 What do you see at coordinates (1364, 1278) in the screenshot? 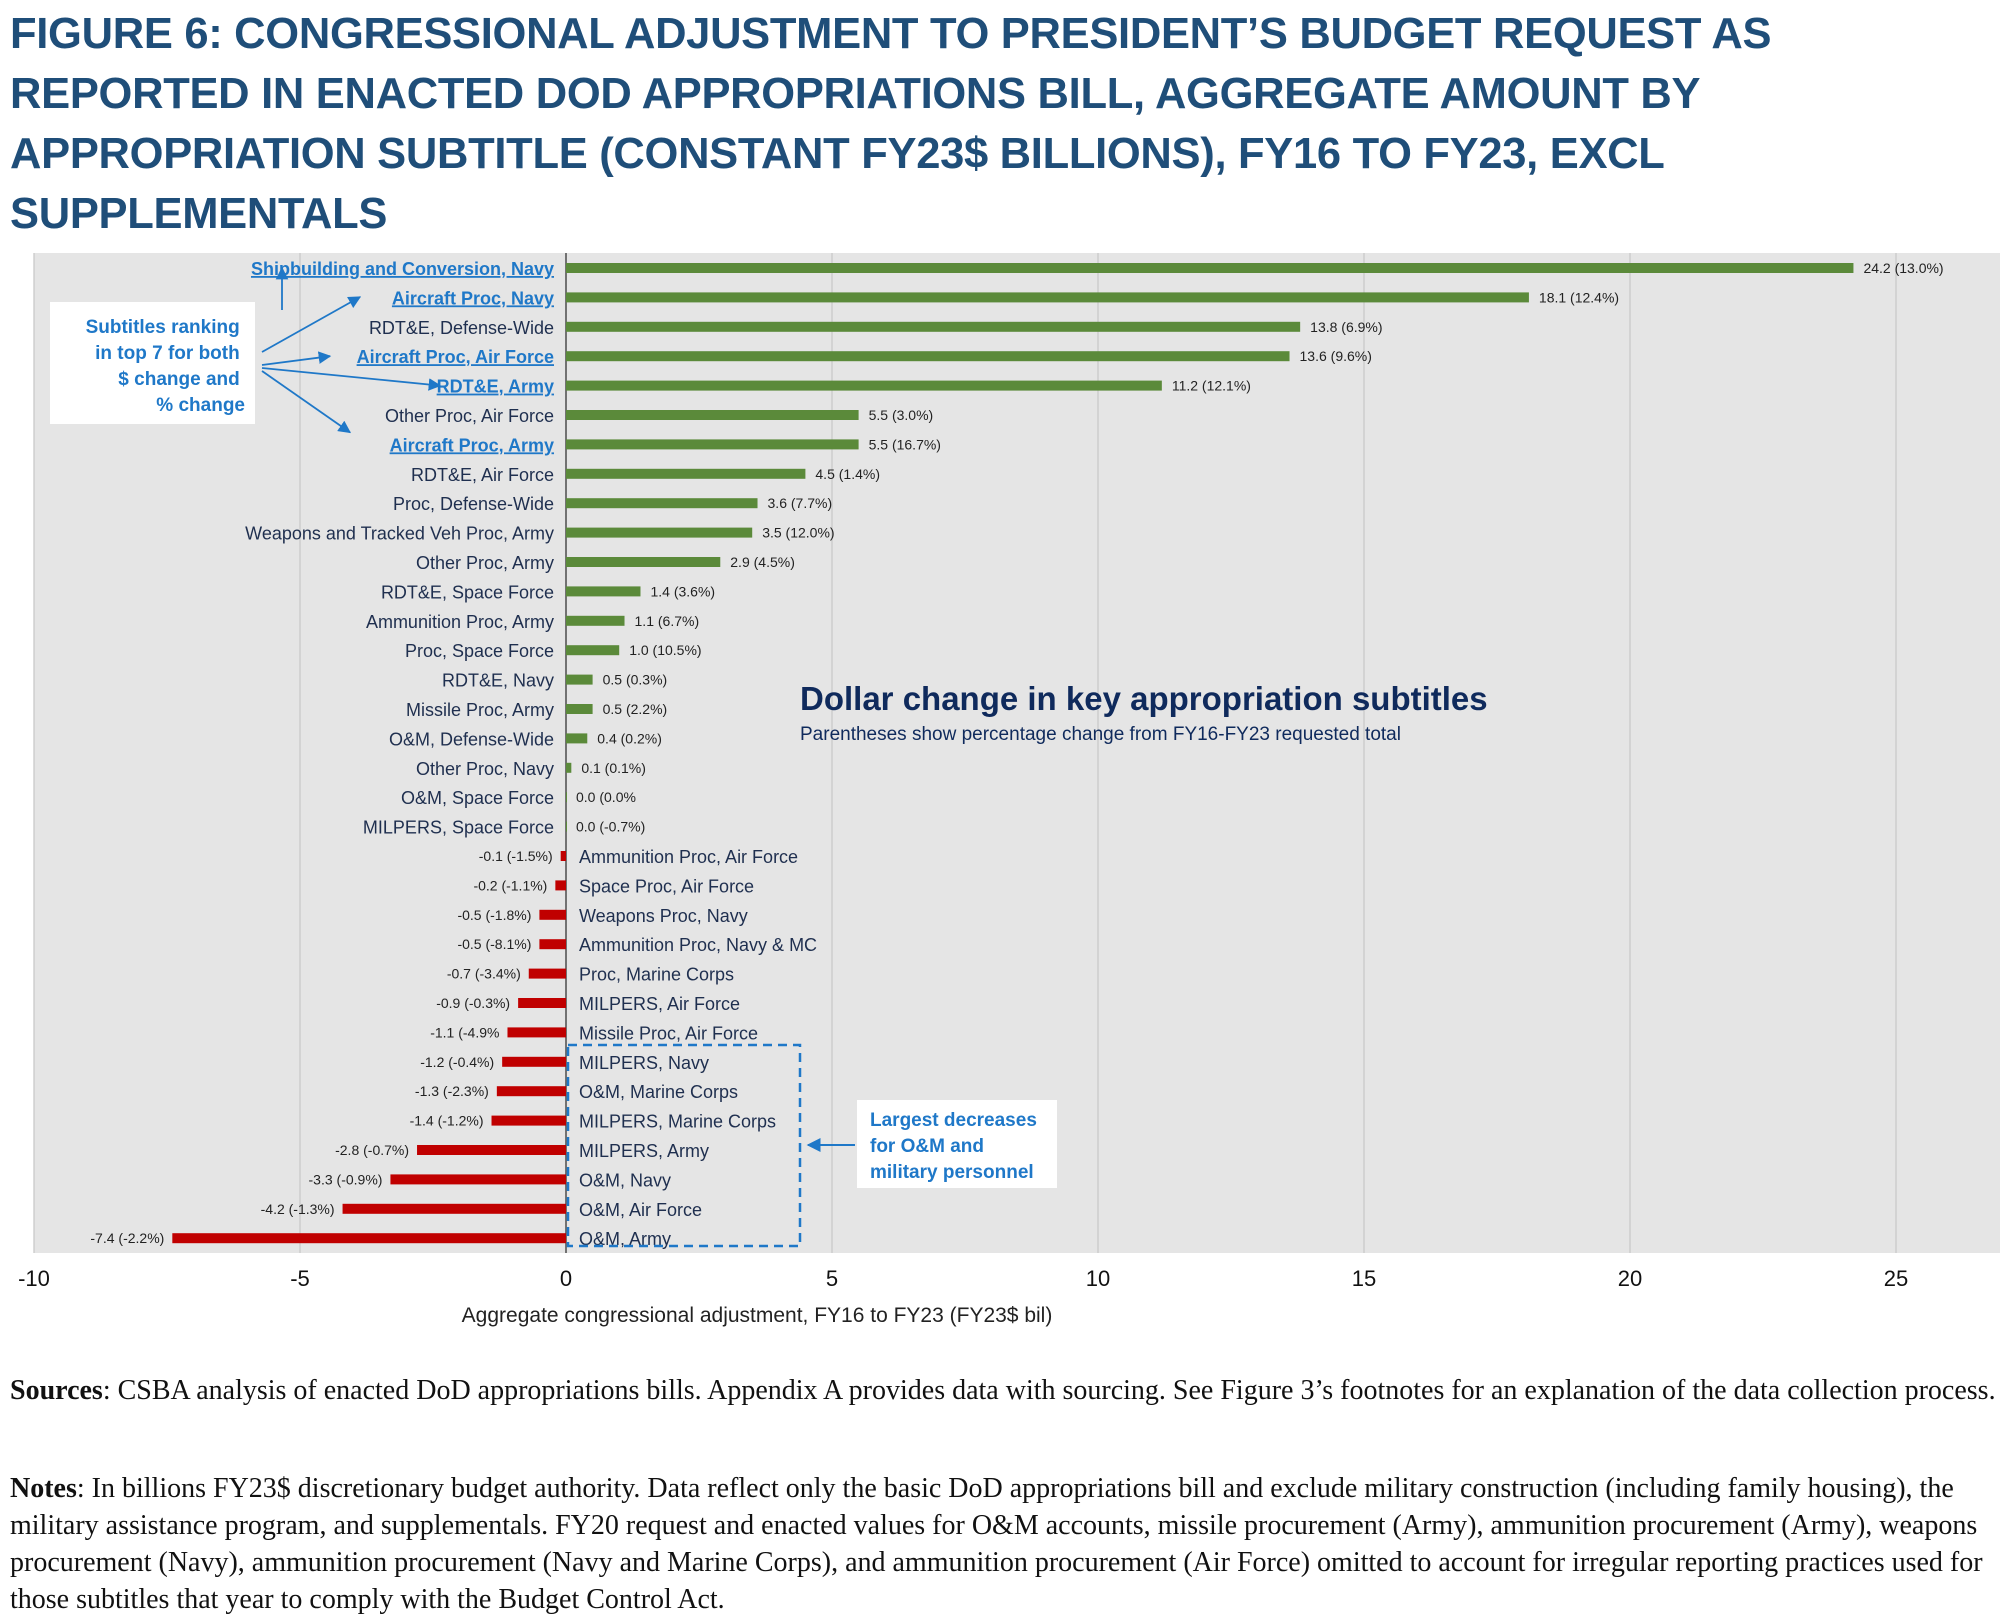
I see `x-tick-label: 15` at bounding box center [1364, 1278].